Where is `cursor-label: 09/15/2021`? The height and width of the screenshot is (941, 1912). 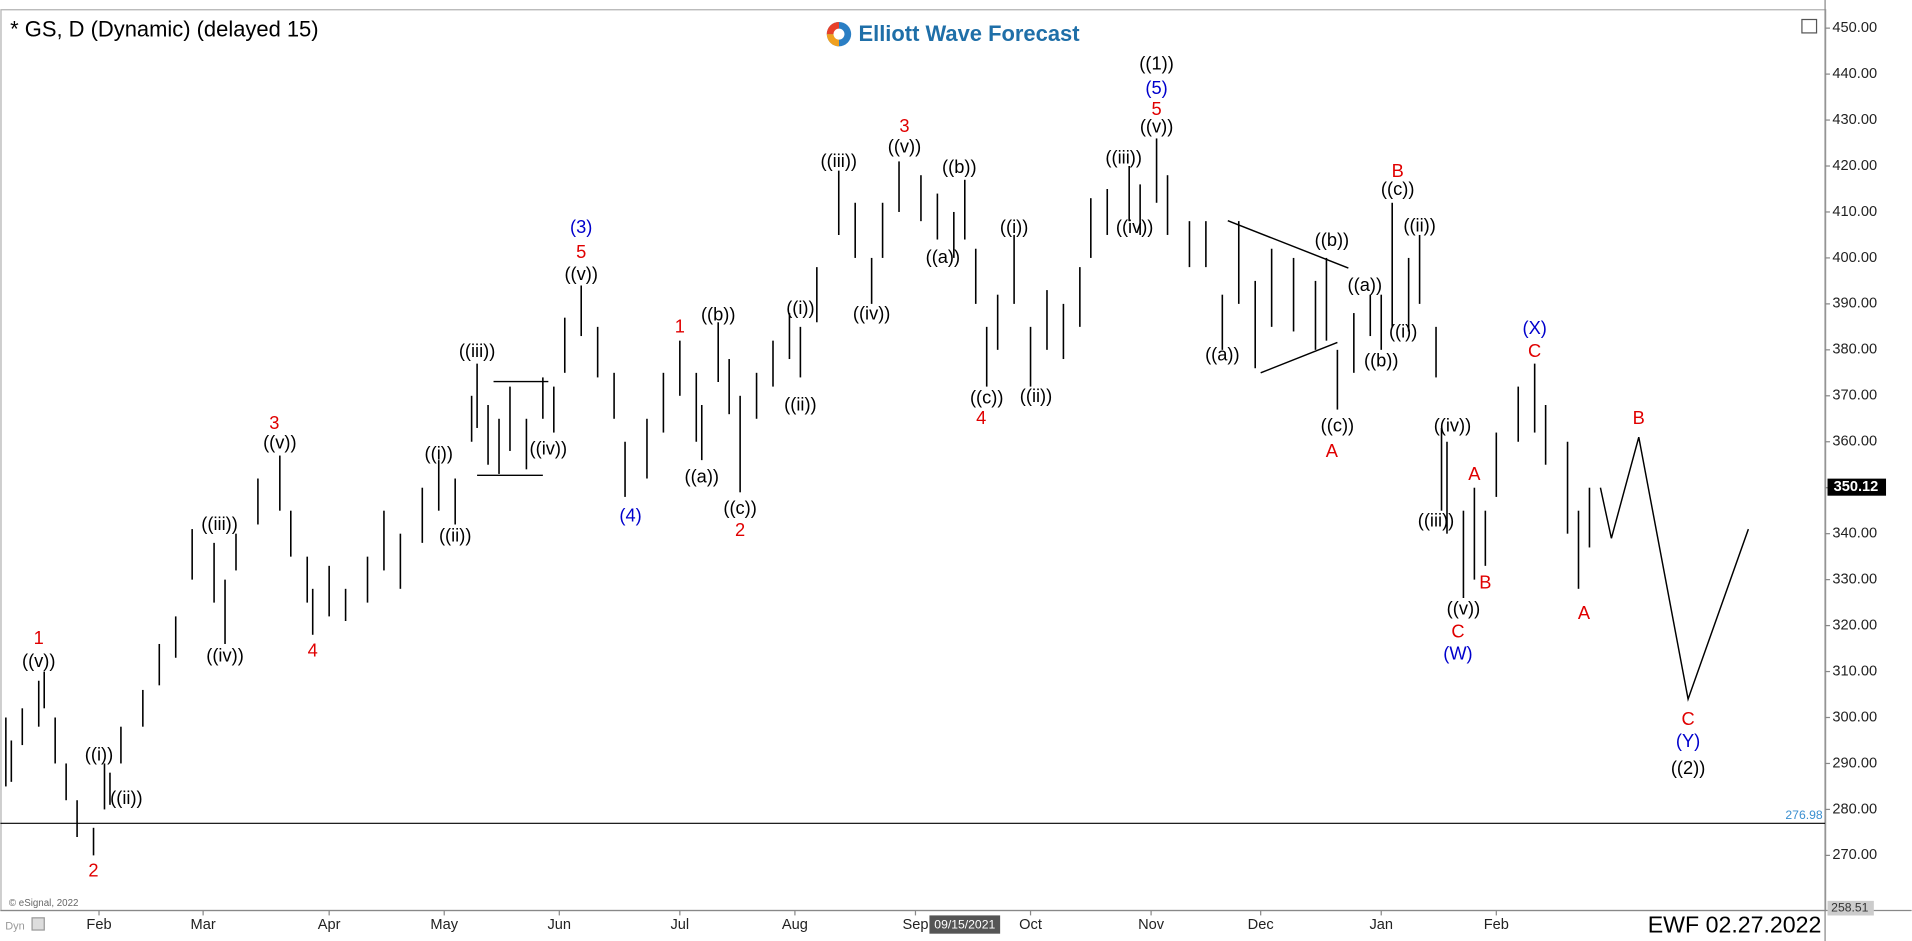 cursor-label: 09/15/2021 is located at coordinates (964, 924).